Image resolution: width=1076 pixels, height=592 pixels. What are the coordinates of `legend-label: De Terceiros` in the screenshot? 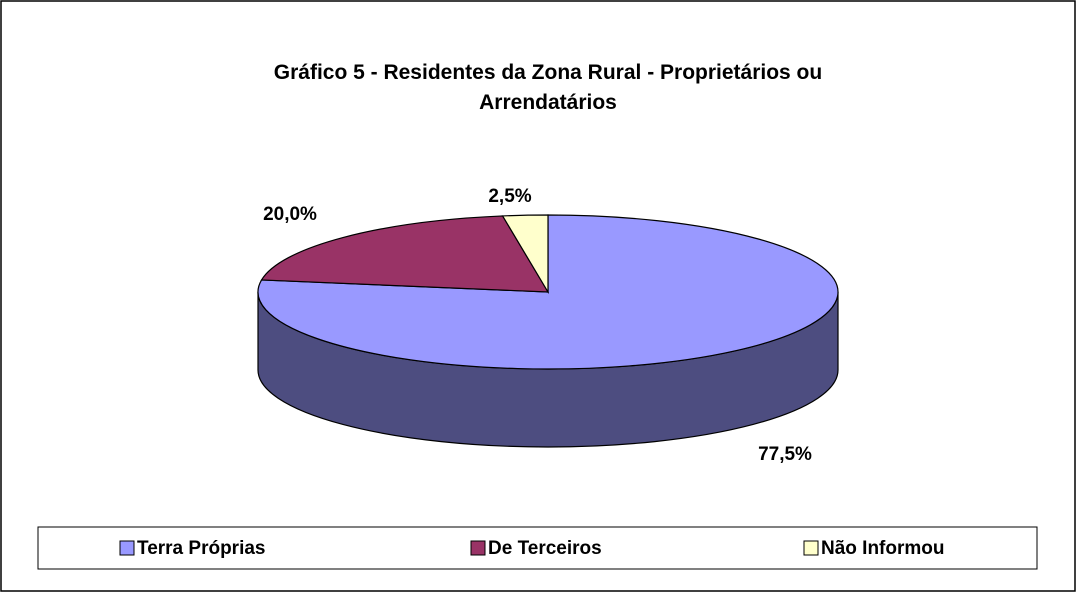 It's located at (545, 548).